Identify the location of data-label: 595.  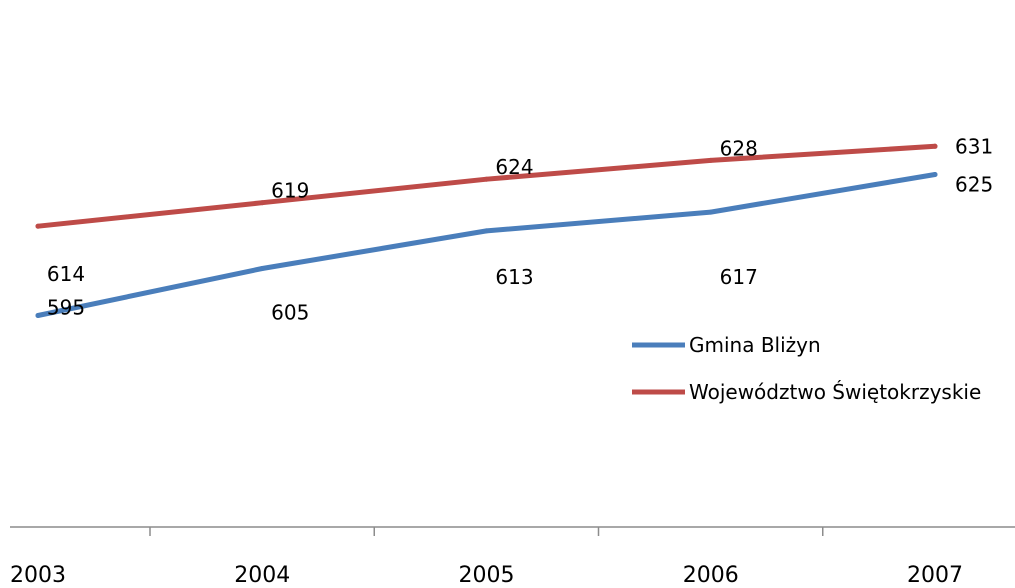
(66, 308).